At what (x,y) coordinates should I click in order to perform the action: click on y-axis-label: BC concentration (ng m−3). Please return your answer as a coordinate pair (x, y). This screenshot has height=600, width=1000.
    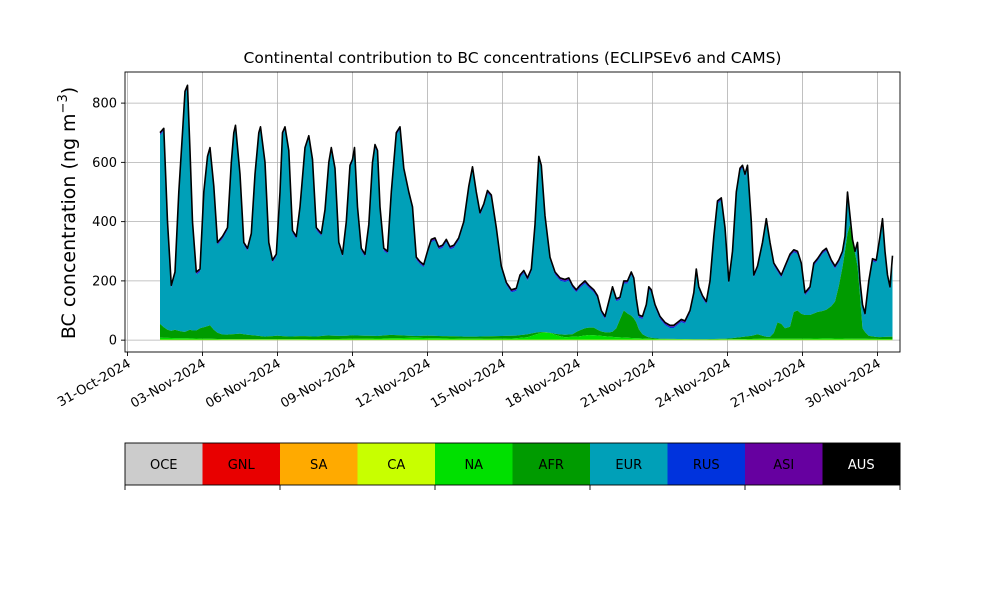
    Looking at the image, I should click on (68, 213).